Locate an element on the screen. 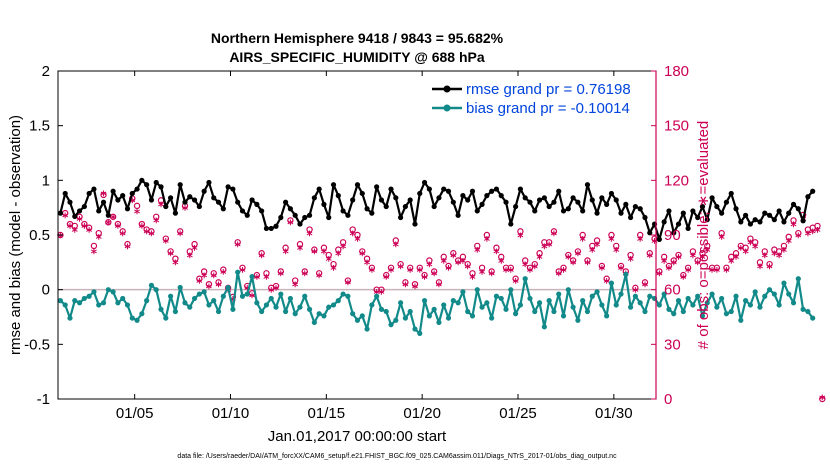 The image size is (830, 470). y-tick-label: 0 is located at coordinates (46, 290).